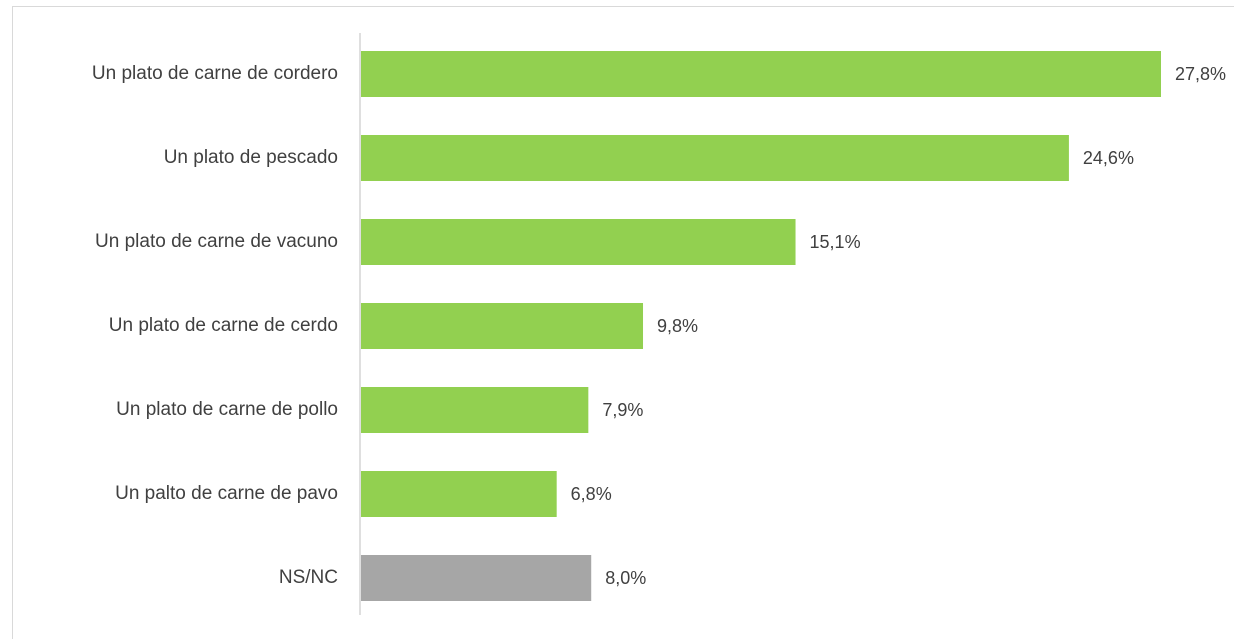  I want to click on category-label: Un plato de carne de cerdo, so click(223, 325).